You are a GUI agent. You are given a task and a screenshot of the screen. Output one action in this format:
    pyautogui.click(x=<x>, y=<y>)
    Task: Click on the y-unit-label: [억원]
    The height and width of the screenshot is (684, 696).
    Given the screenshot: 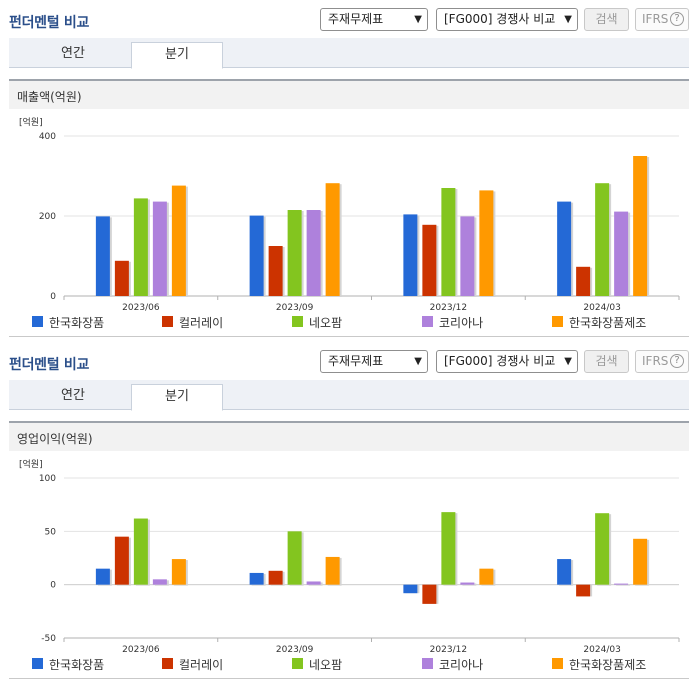 What is the action you would take?
    pyautogui.click(x=31, y=122)
    